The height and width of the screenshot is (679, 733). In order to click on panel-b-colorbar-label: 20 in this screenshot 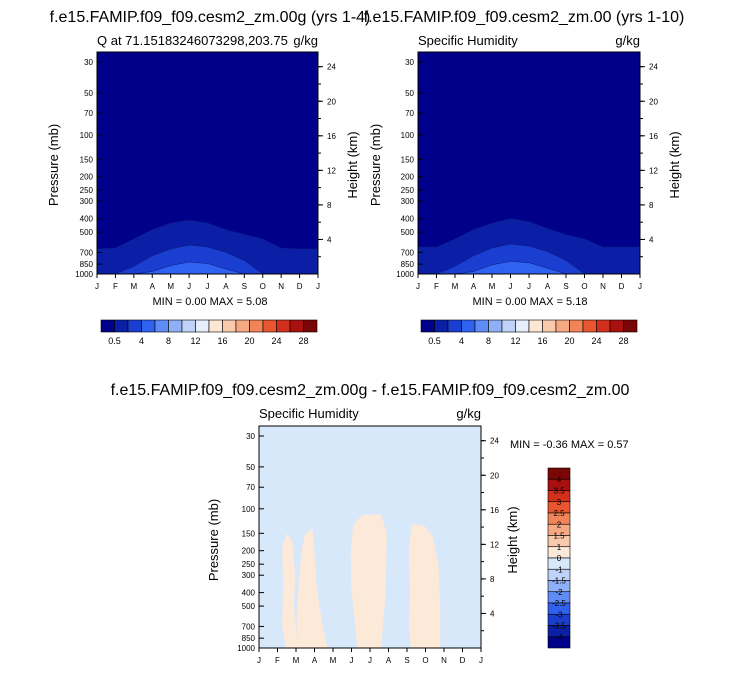, I will do `click(569, 341)`.